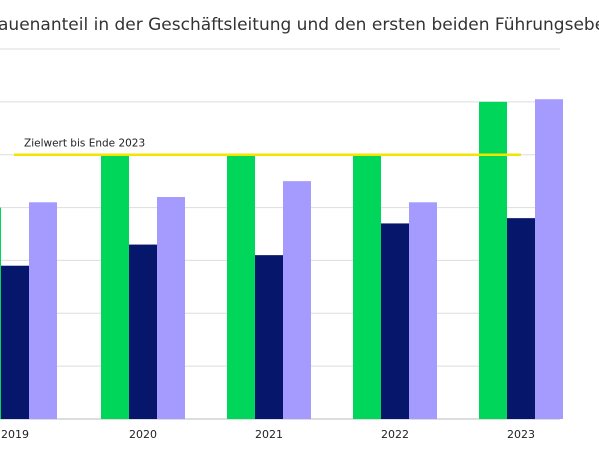 The height and width of the screenshot is (449, 599). Describe the element at coordinates (0, 313) in the screenshot. I see `bar-2019-s1` at that location.